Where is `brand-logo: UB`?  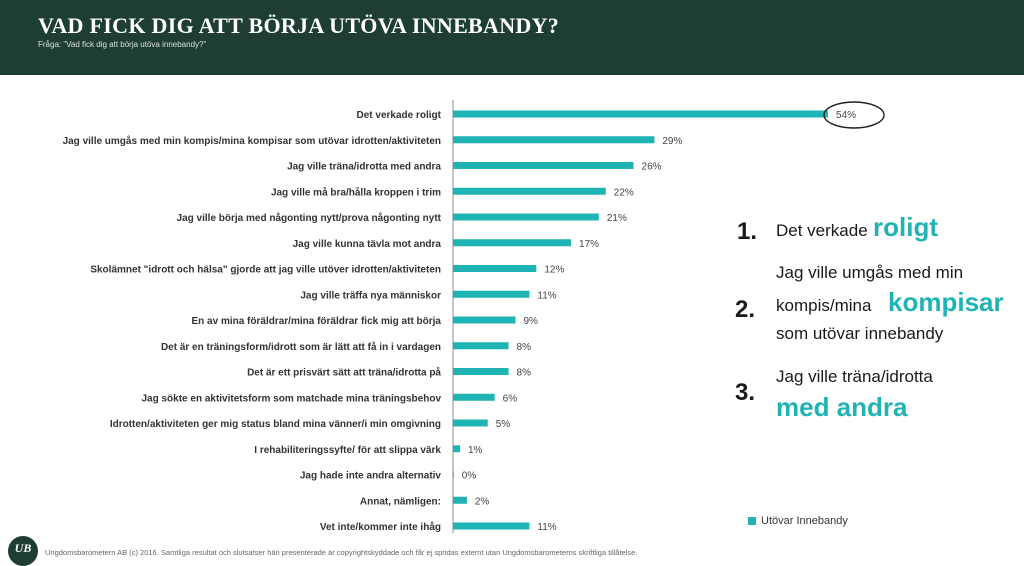 brand-logo: UB is located at coordinates (23, 551).